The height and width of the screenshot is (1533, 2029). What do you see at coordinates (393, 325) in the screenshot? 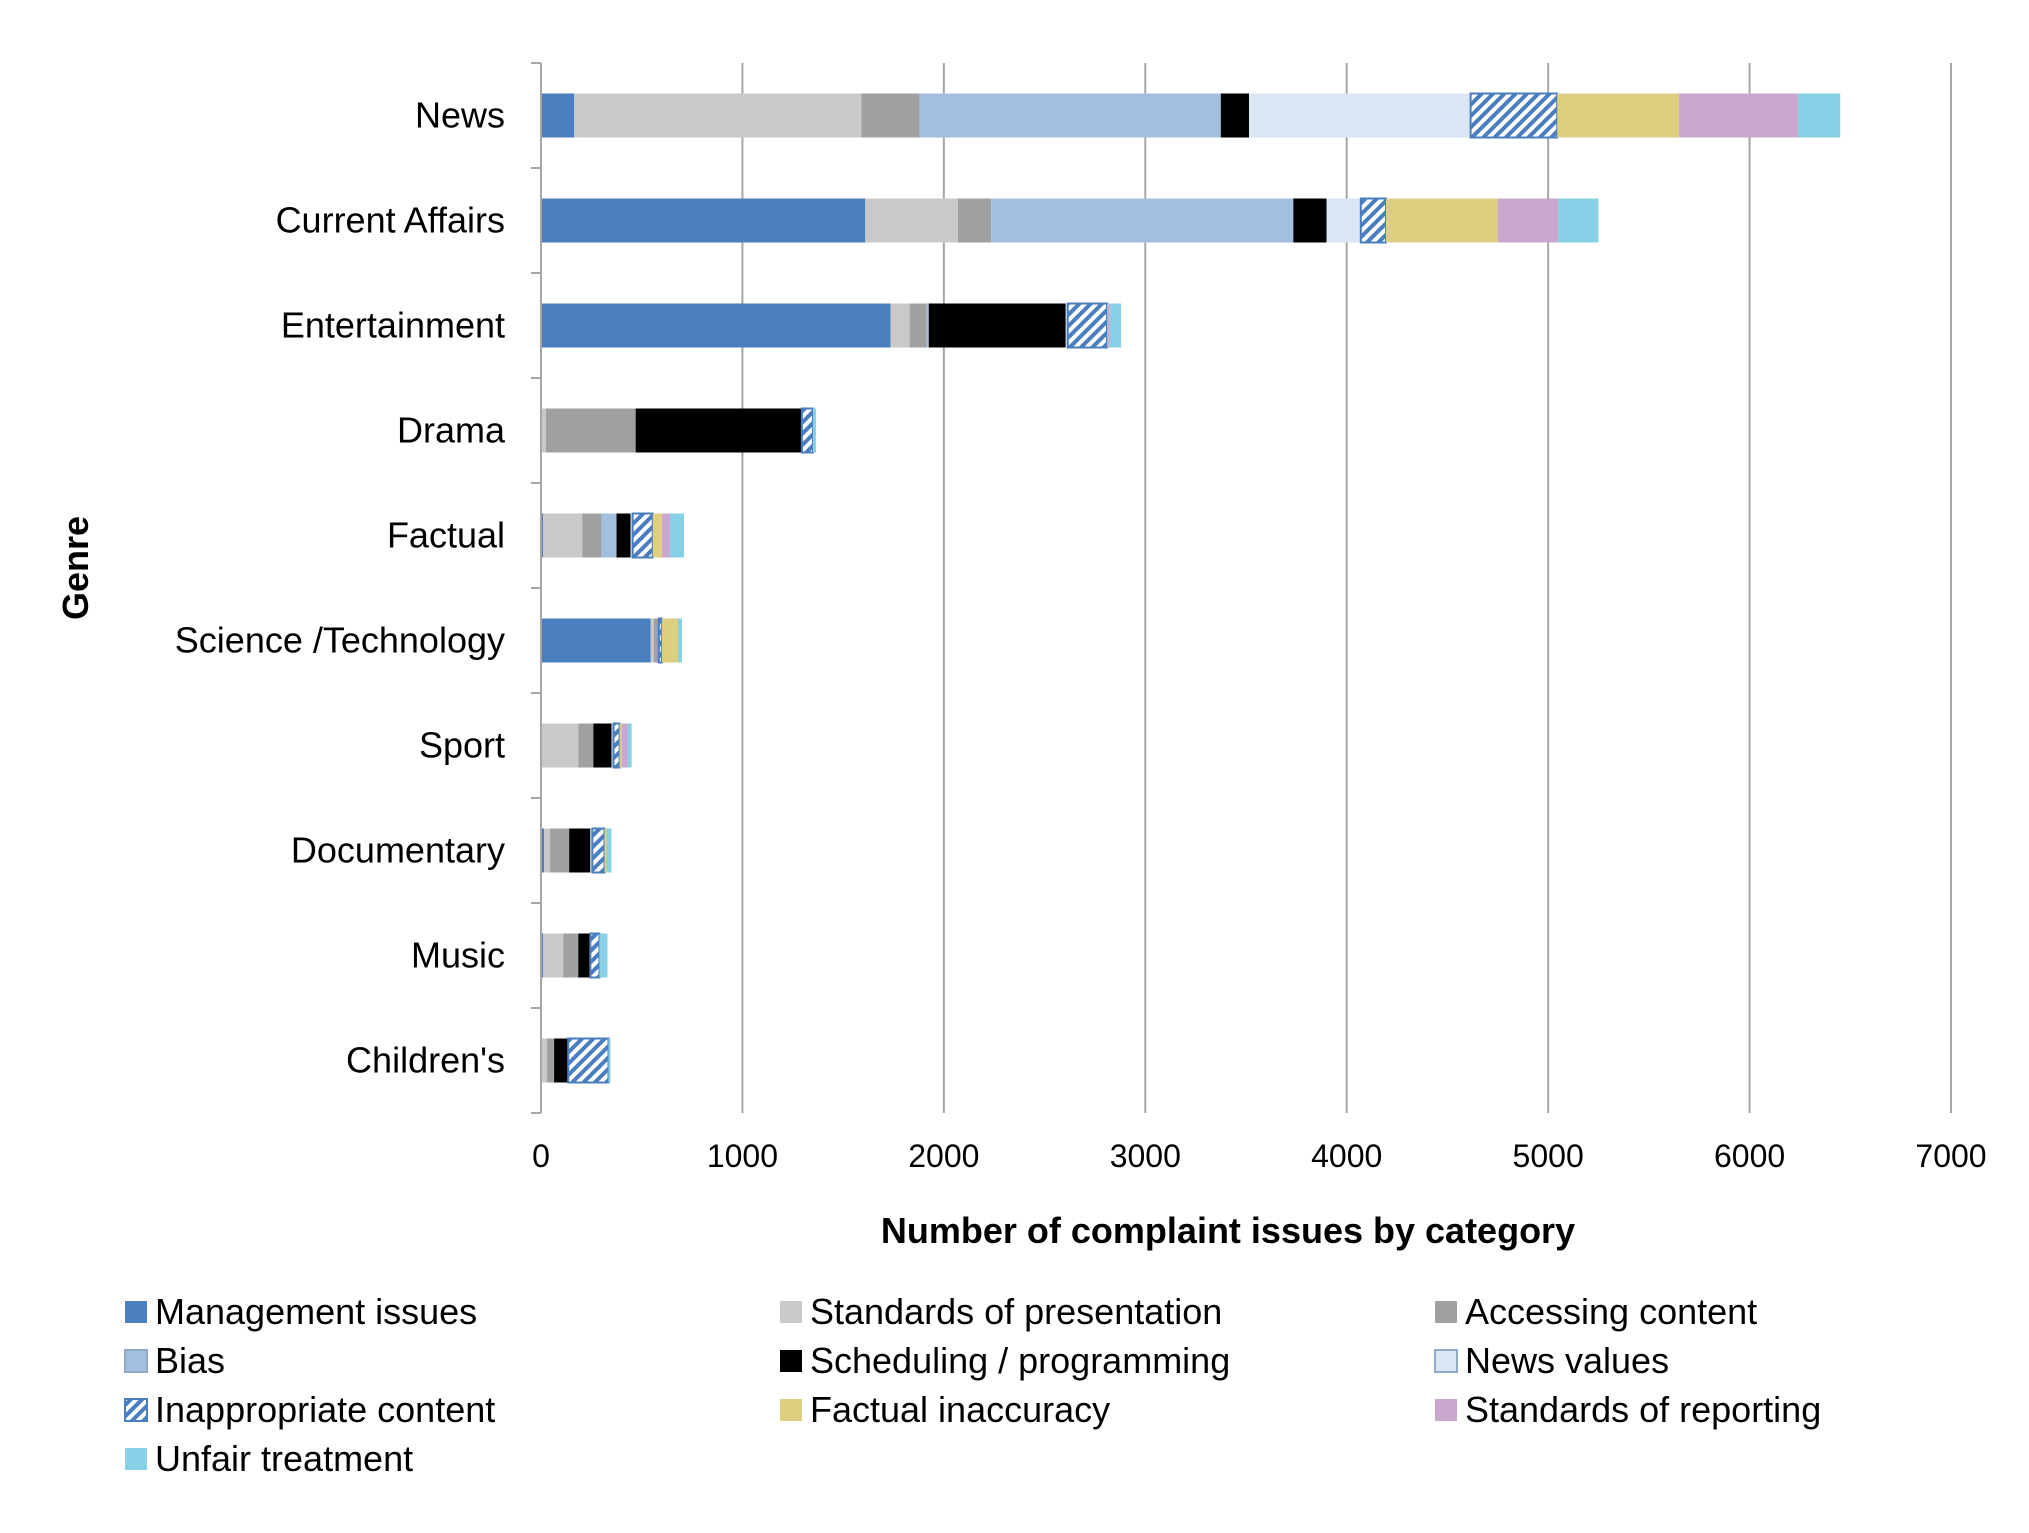
I see `category-label: Entertainment` at bounding box center [393, 325].